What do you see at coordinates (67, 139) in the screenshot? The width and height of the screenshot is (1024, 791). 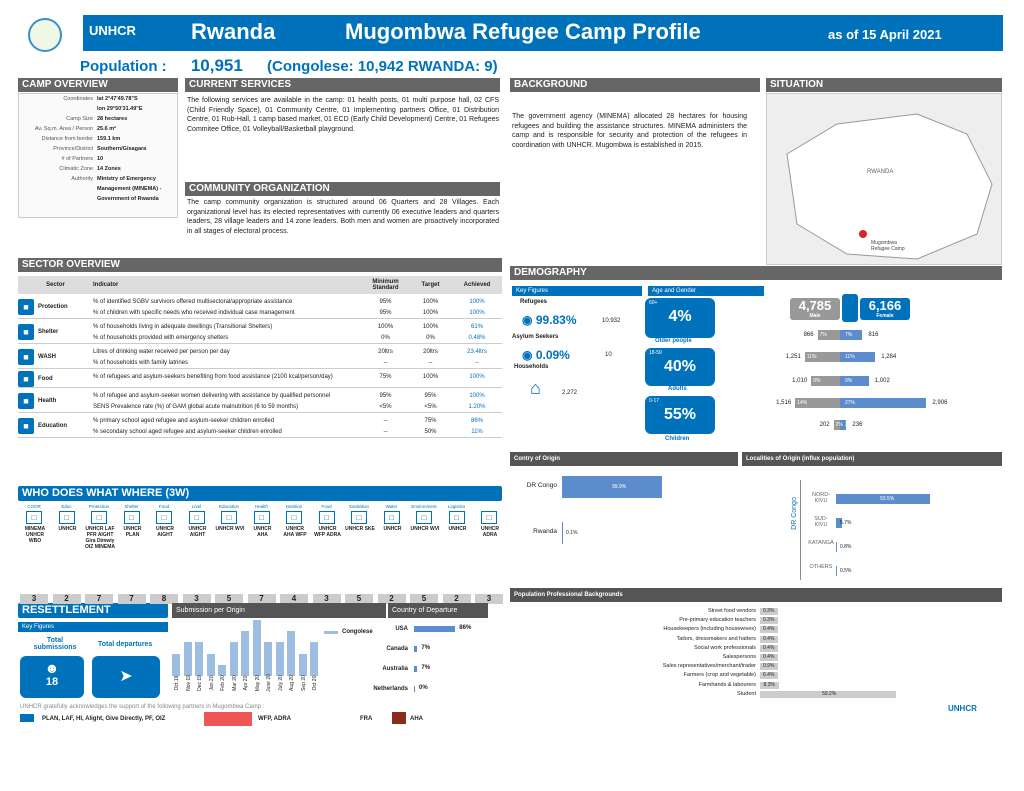 I see `overview-key: Distance from border` at bounding box center [67, 139].